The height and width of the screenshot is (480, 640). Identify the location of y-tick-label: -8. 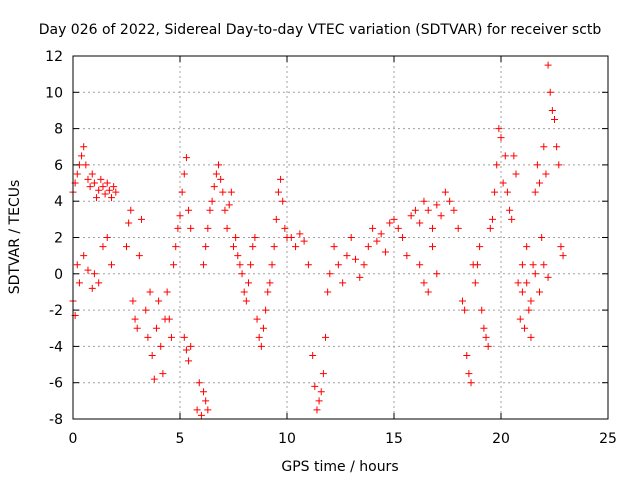
(56, 420).